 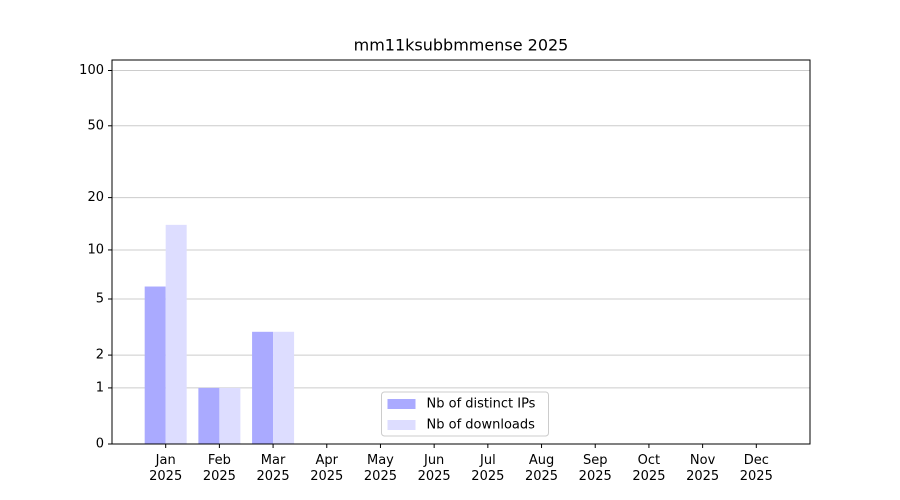 What do you see at coordinates (703, 468) in the screenshot?
I see `x-tick-label: Nov 2025` at bounding box center [703, 468].